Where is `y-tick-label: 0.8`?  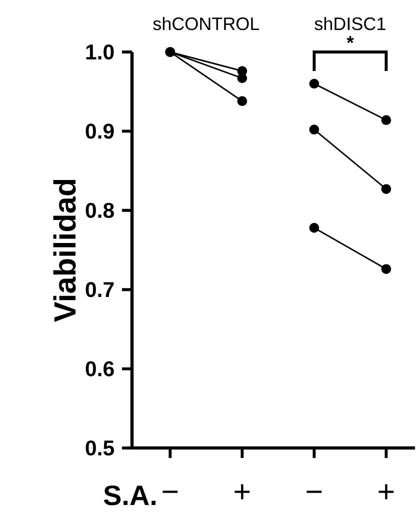 y-tick-label: 0.8 is located at coordinates (100, 210).